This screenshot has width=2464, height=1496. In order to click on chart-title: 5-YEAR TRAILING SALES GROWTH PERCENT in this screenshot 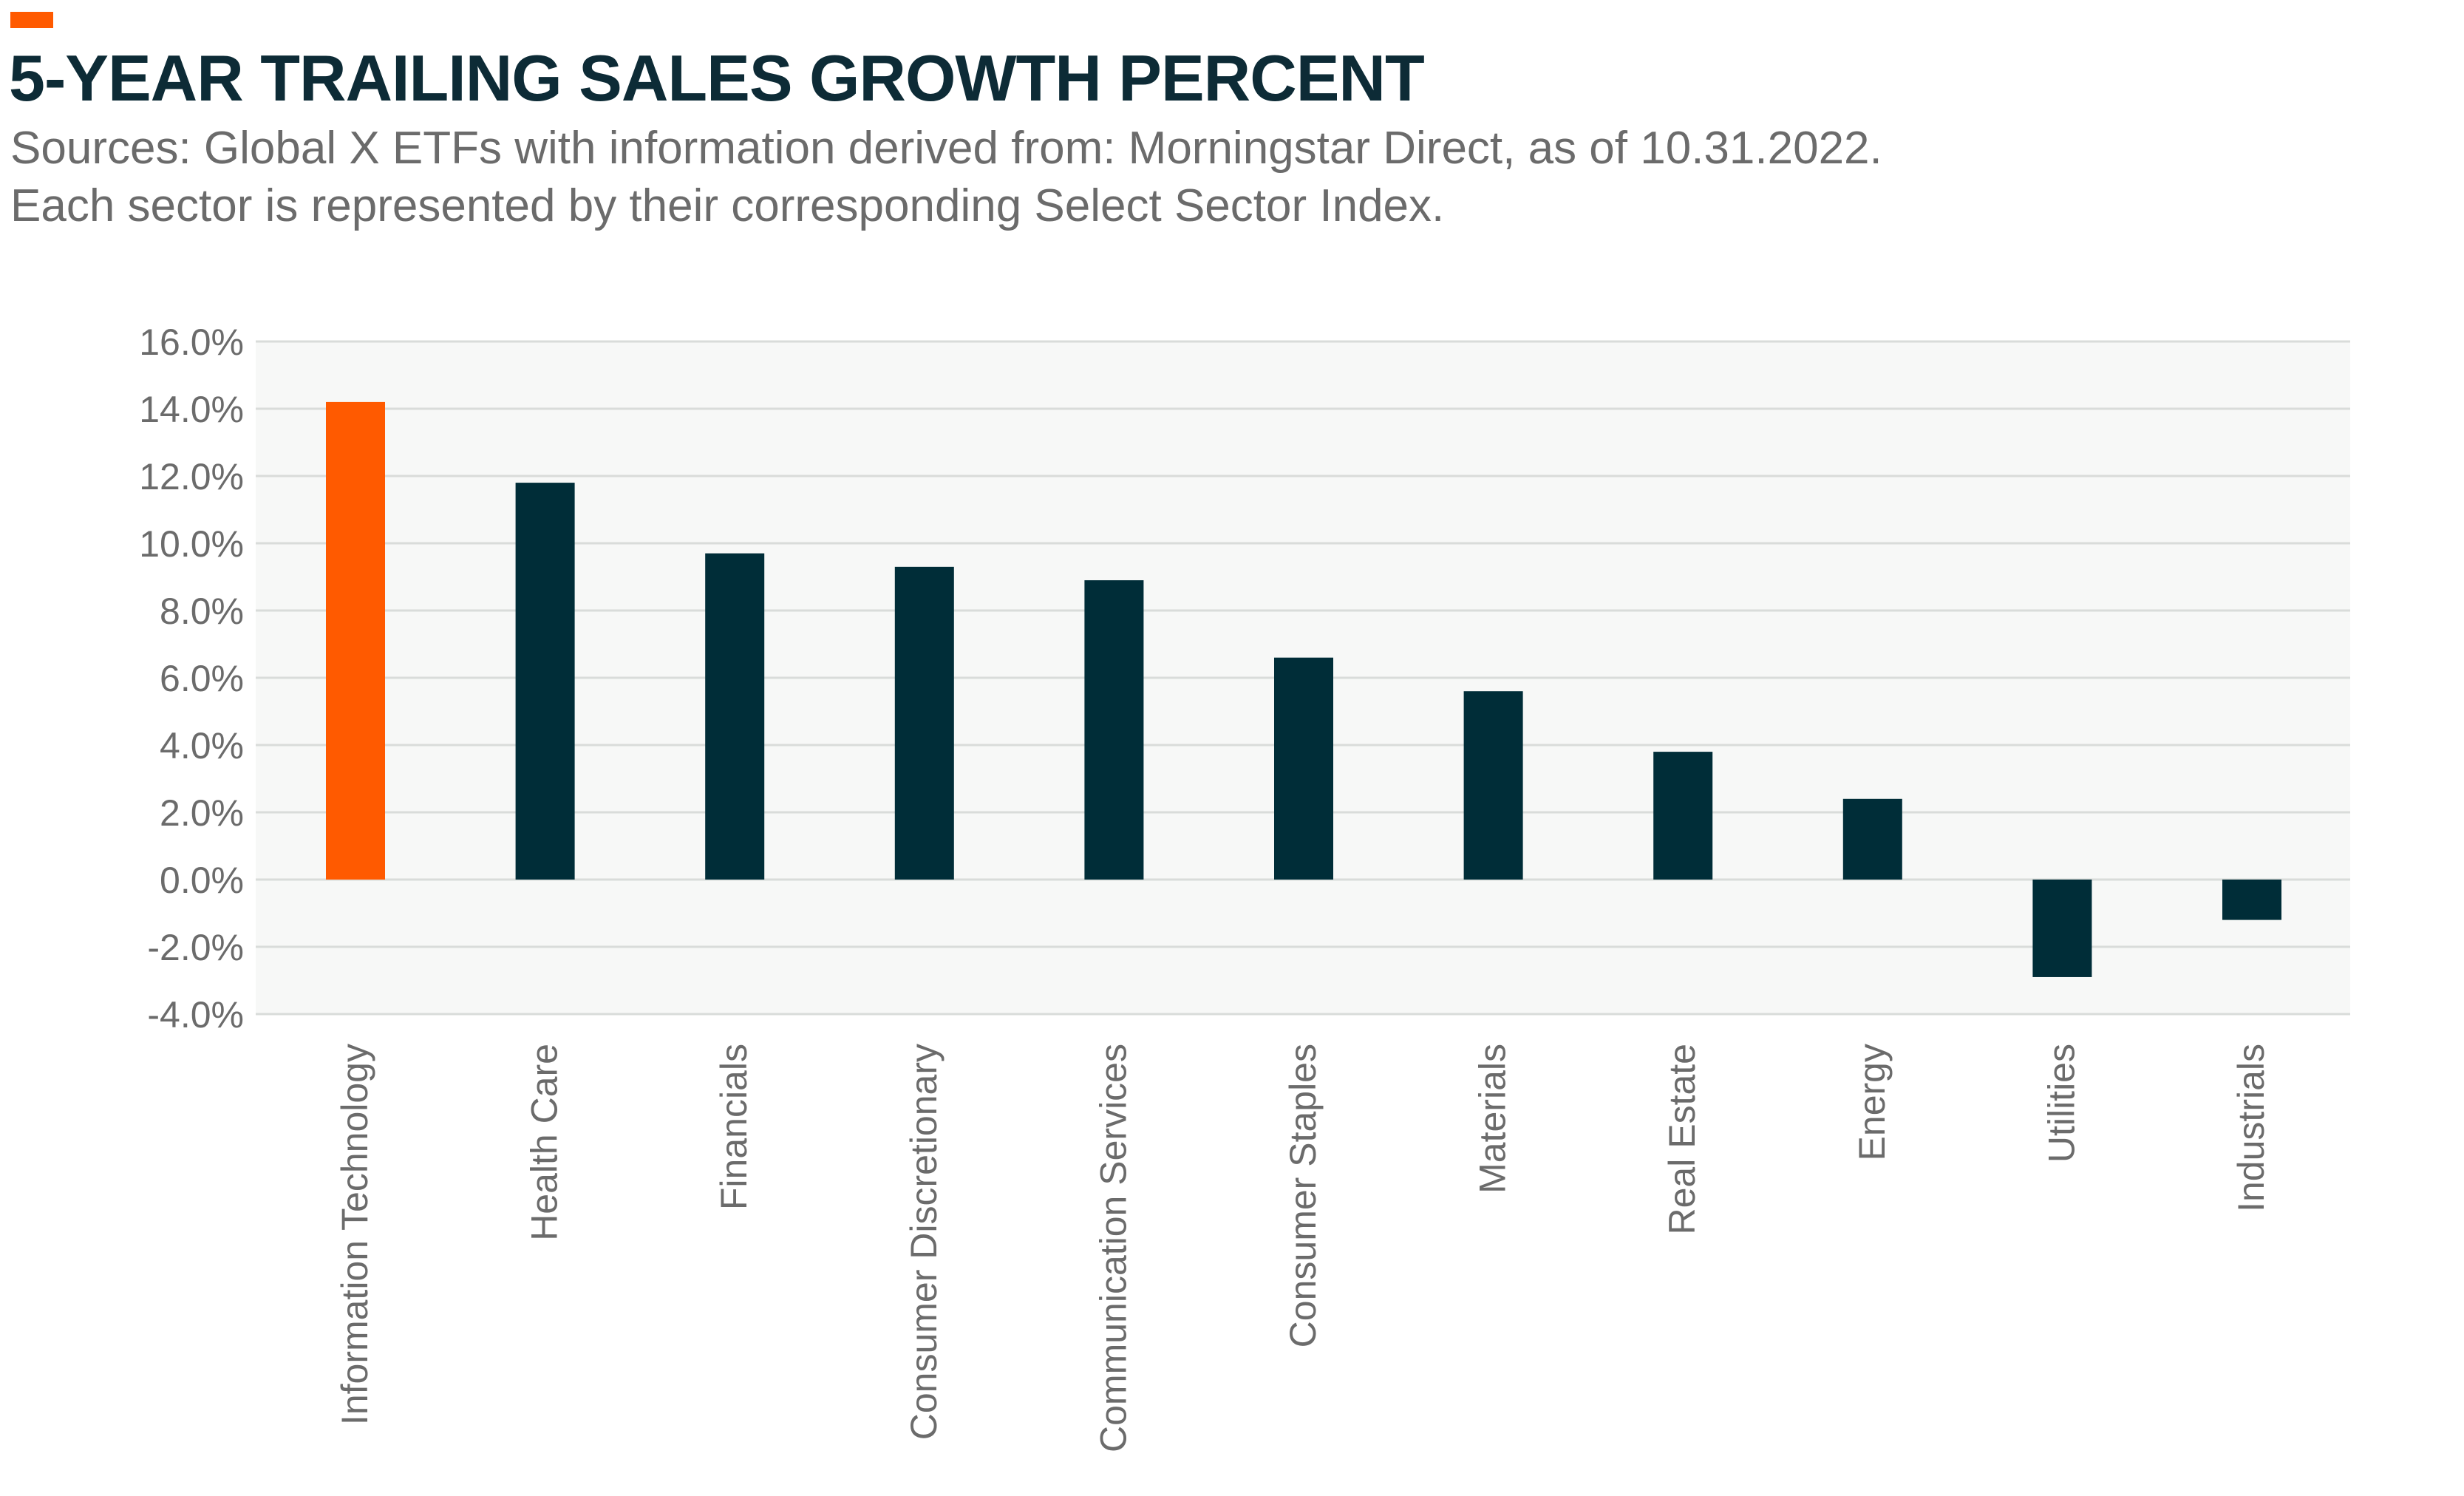, I will do `click(717, 78)`.